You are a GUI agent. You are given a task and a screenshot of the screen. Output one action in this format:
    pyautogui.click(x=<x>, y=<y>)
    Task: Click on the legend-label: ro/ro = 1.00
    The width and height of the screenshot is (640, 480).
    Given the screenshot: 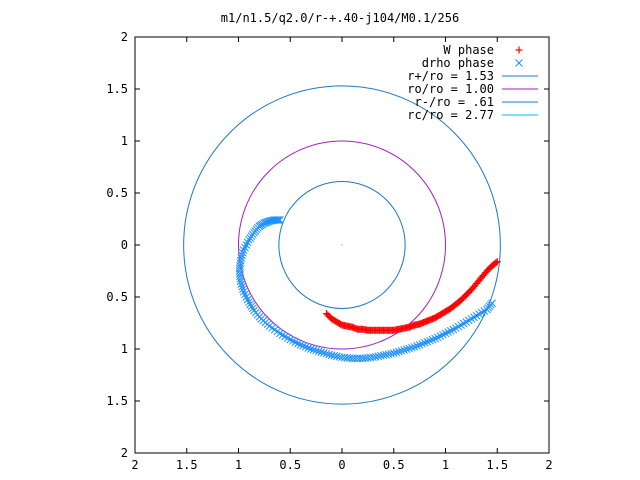 What is the action you would take?
    pyautogui.click(x=450, y=89)
    